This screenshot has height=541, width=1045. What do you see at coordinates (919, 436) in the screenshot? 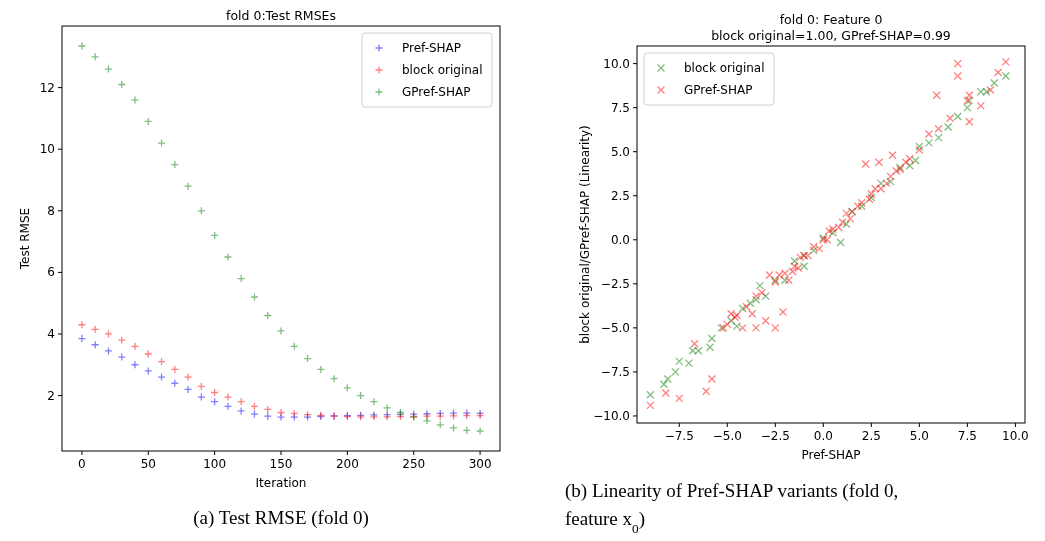
I see `x-tick-label: 5.0` at bounding box center [919, 436].